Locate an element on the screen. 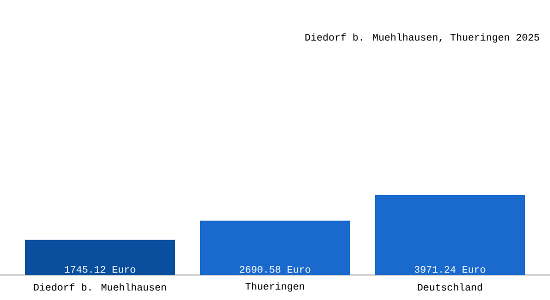 The height and width of the screenshot is (300, 550). x-tick-label: Deutschland is located at coordinates (450, 287).